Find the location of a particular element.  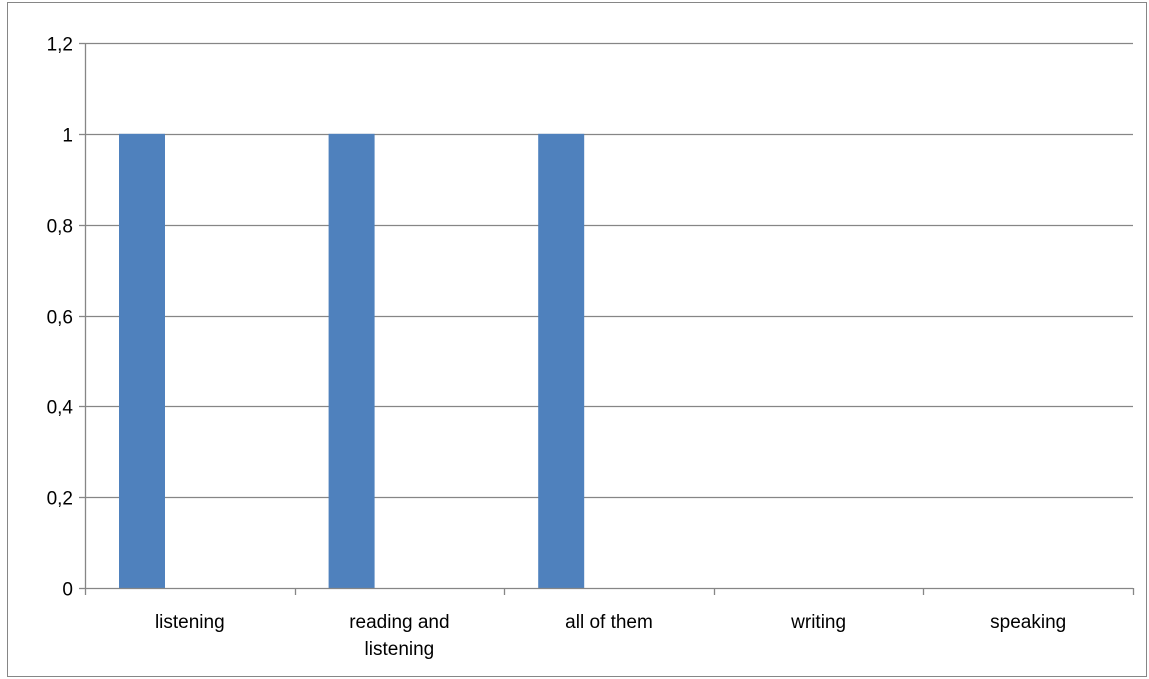

y-tick-label: 0,6 is located at coordinates (60, 318).